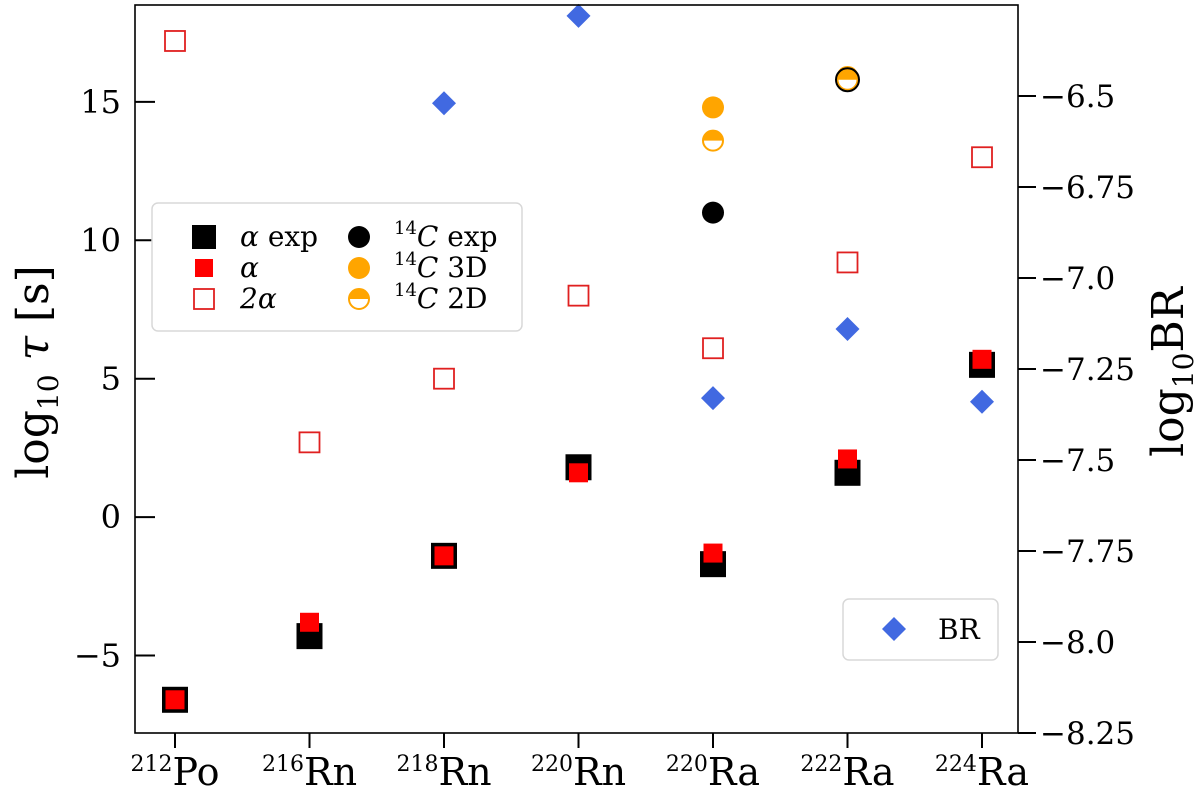 This screenshot has width=1200, height=805. What do you see at coordinates (111, 379) in the screenshot?
I see `left-tick-label: 5` at bounding box center [111, 379].